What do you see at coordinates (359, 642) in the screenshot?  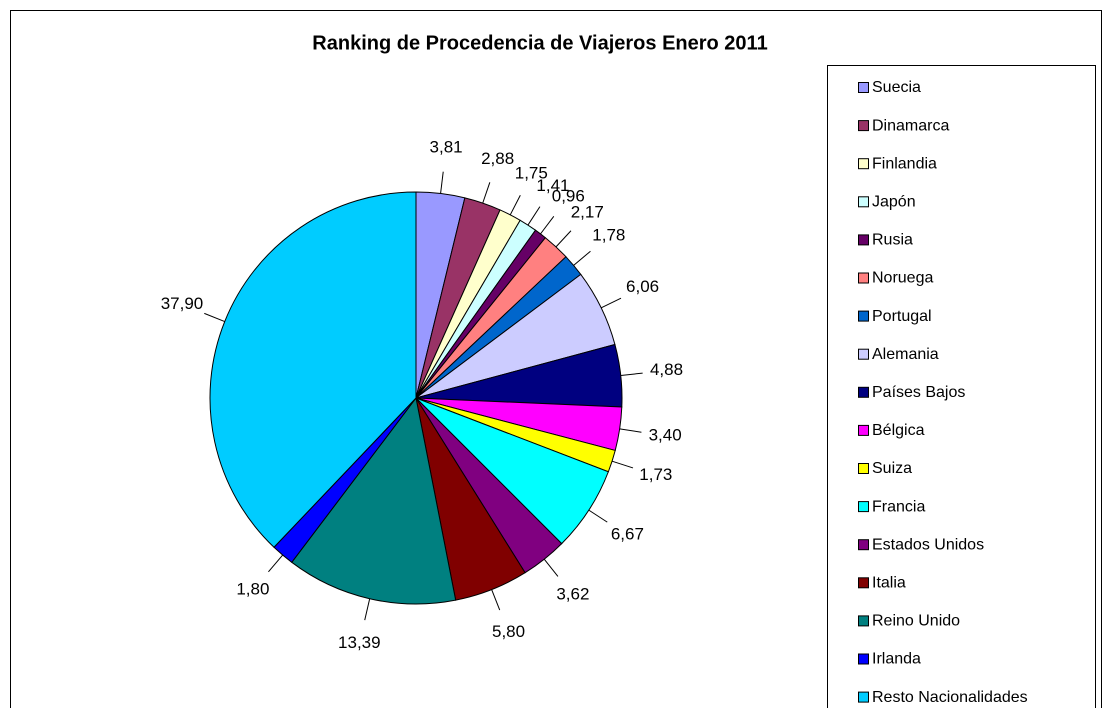 I see `data-label: 13,39` at bounding box center [359, 642].